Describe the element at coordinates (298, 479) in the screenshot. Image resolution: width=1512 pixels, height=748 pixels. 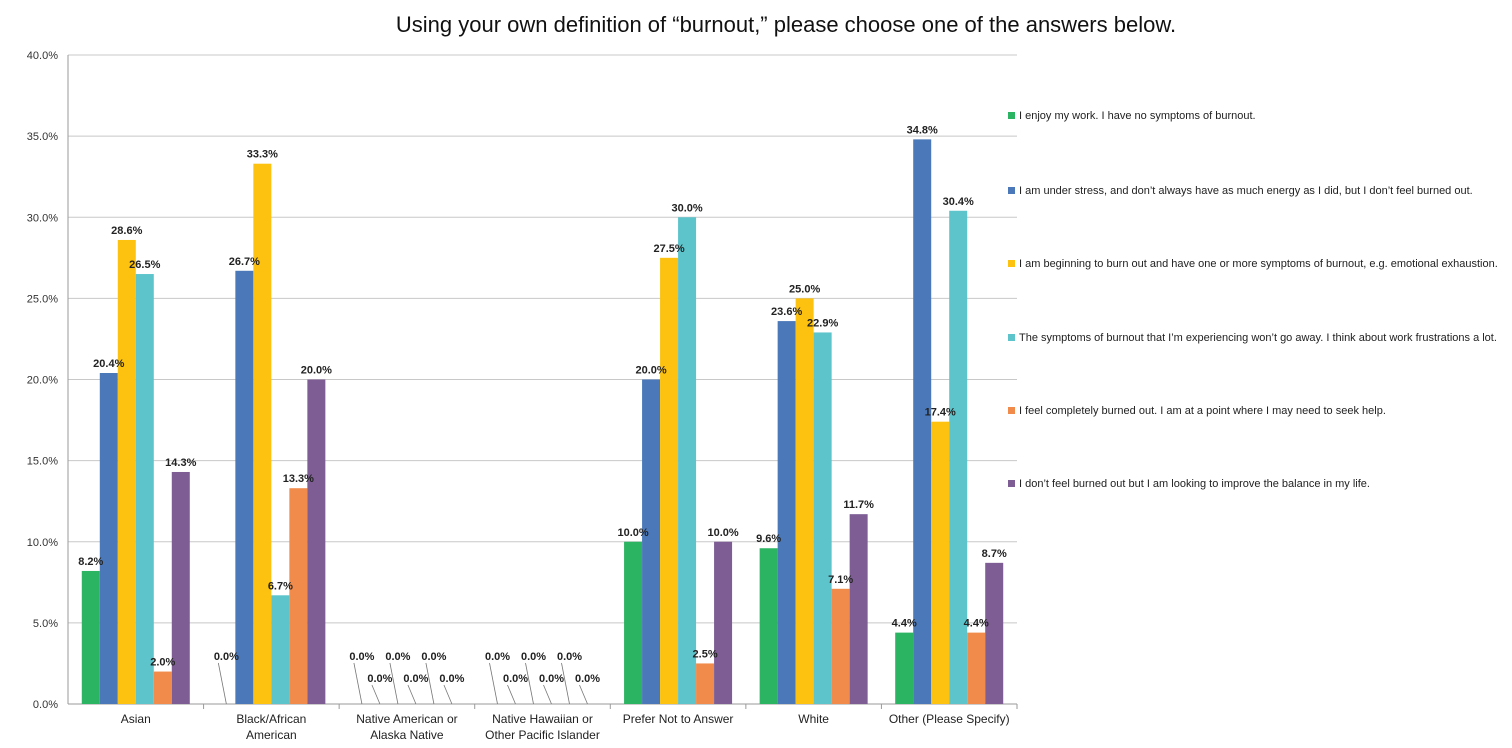
I see `data-label: 13.3%` at that location.